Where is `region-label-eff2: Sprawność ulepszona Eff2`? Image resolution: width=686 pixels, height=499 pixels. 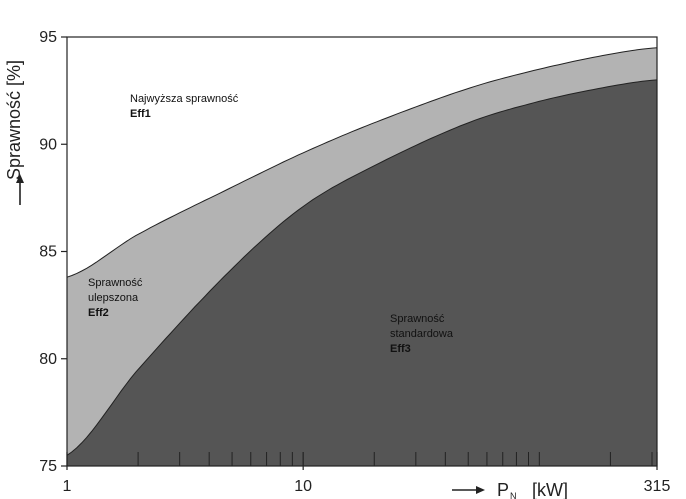
region-label-eff2: Sprawność ulepszona Eff2 is located at coordinates (115, 298).